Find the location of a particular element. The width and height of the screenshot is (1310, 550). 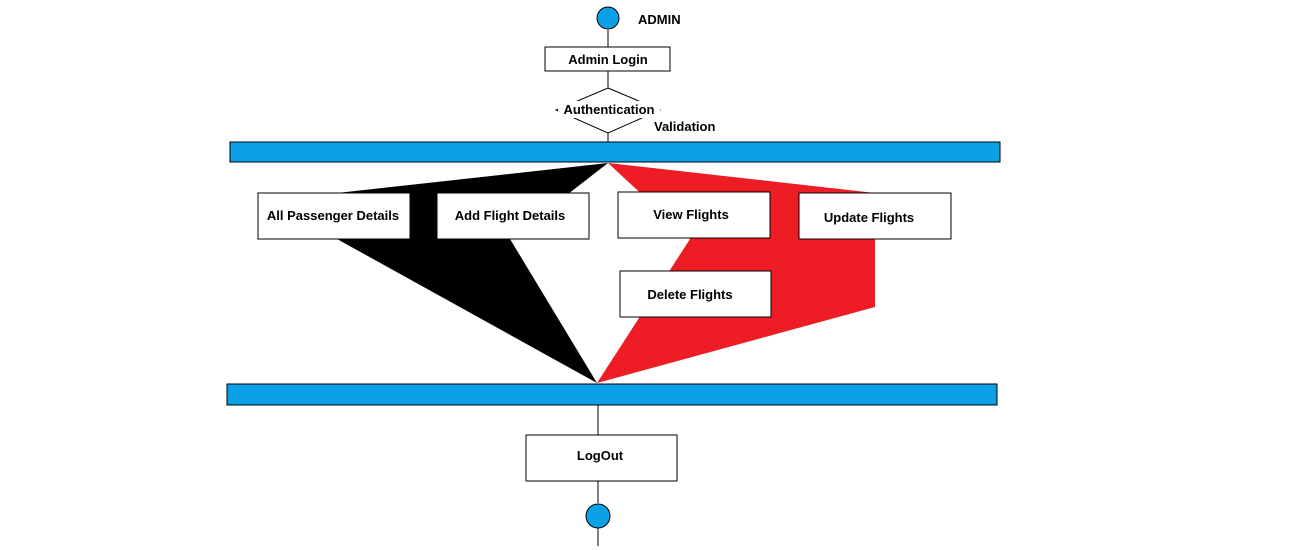

add-flight-details-box is located at coordinates (513, 216).